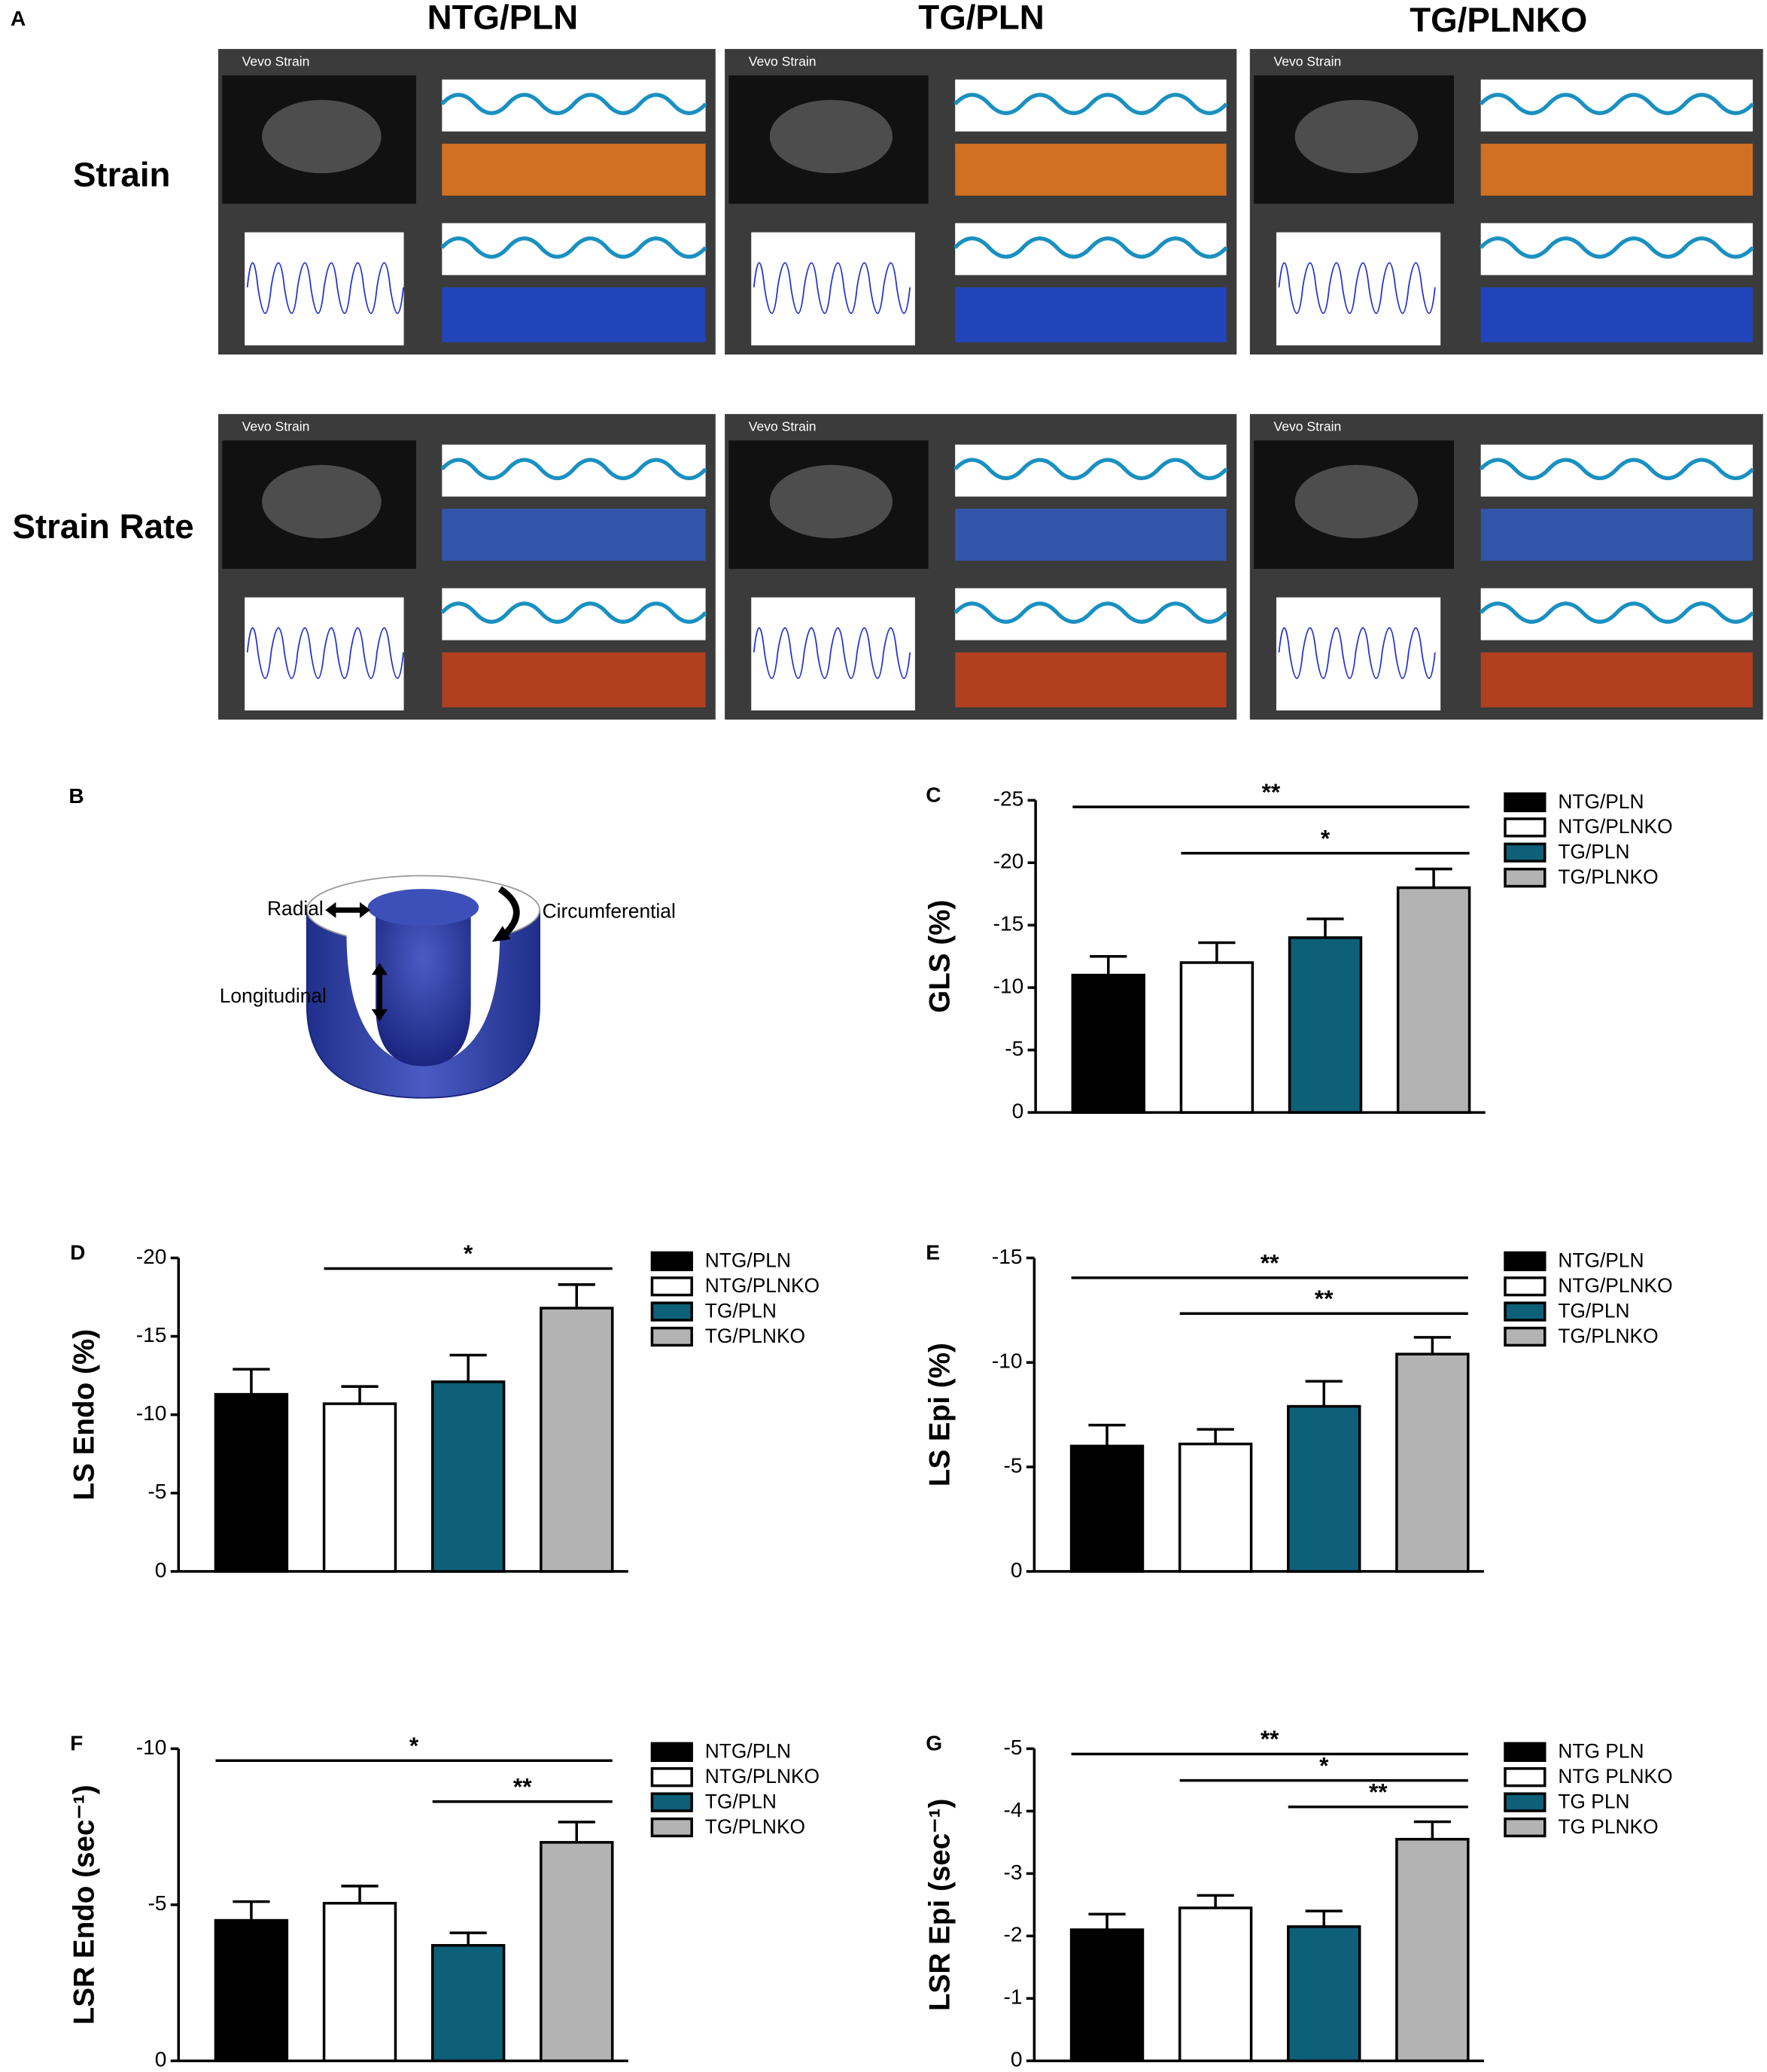 This screenshot has width=1767, height=2072. What do you see at coordinates (84, 1415) in the screenshot?
I see `y-axis-label: LS Endo (%)` at bounding box center [84, 1415].